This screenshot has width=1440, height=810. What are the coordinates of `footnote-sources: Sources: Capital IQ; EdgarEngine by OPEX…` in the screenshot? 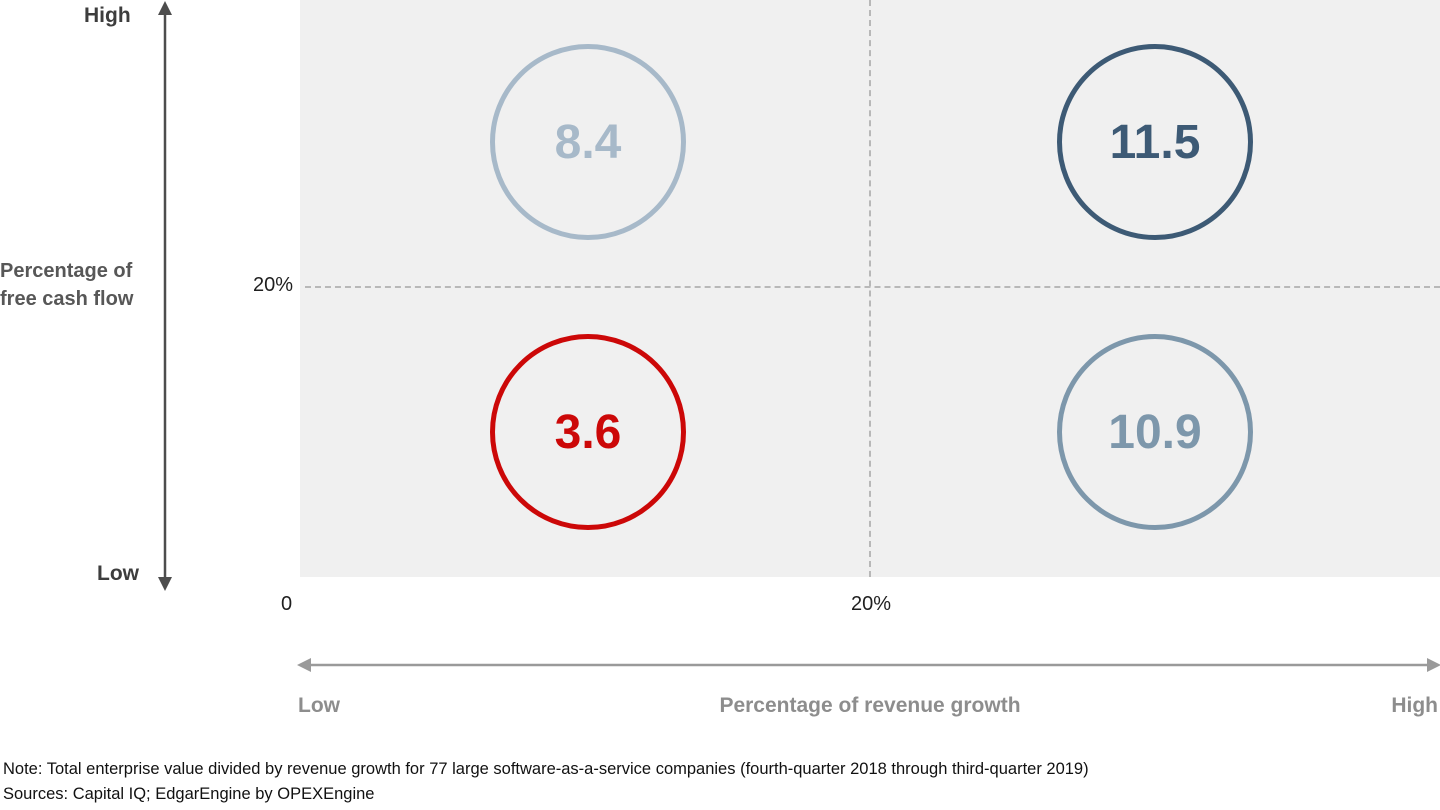 It's located at (189, 793).